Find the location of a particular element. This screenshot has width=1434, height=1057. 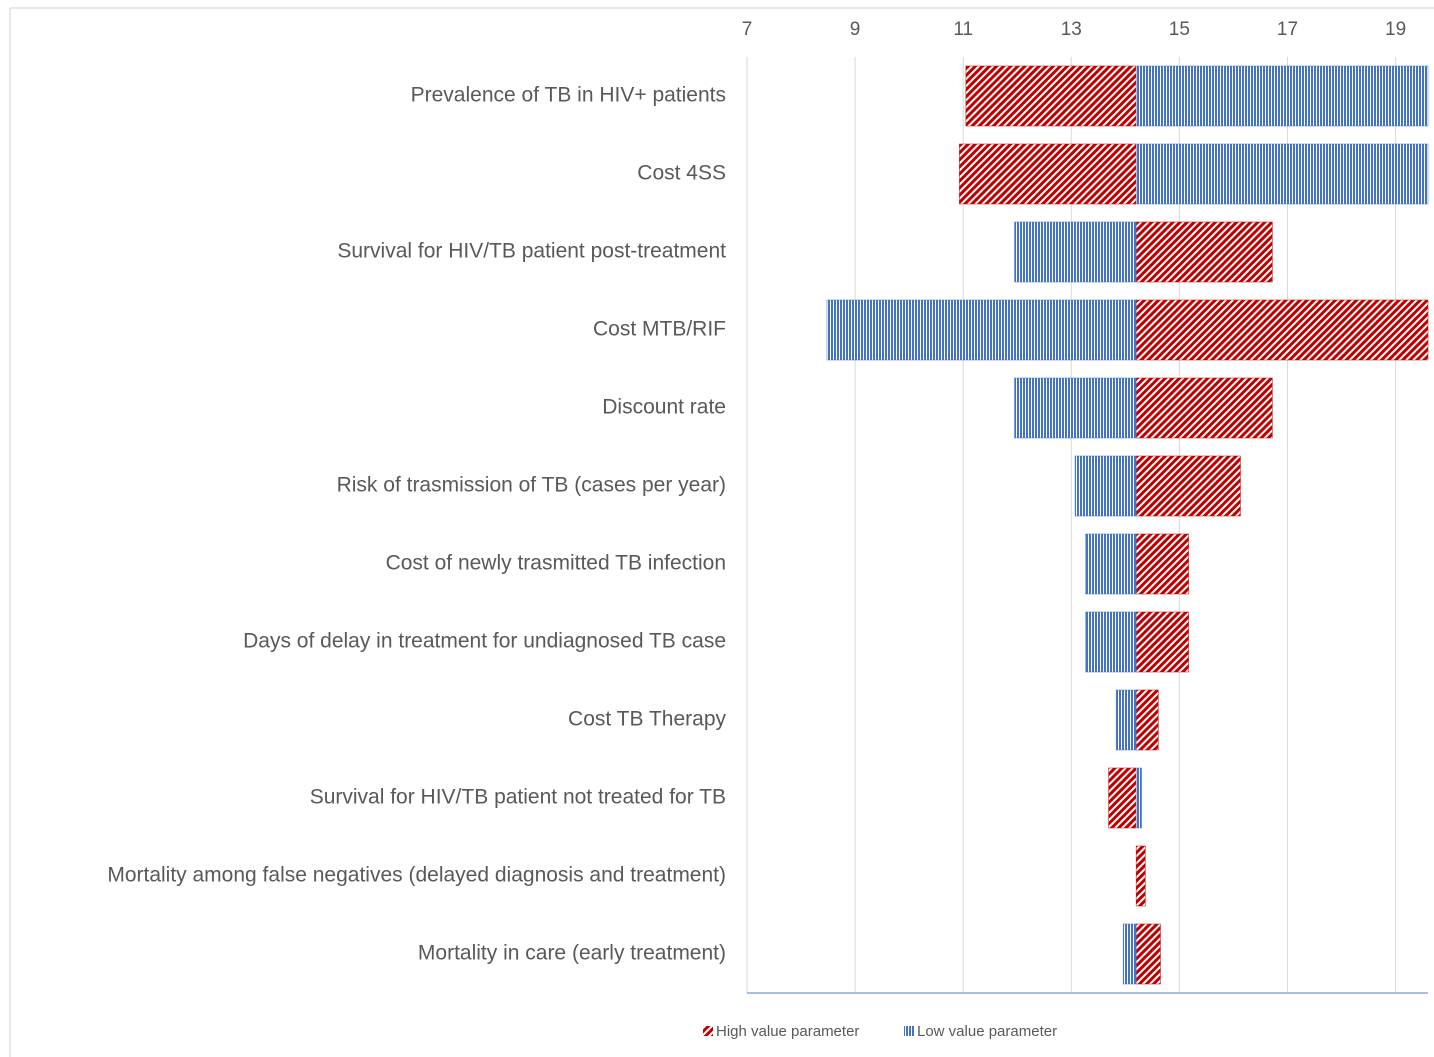

category-label: Discount rate is located at coordinates (664, 407).